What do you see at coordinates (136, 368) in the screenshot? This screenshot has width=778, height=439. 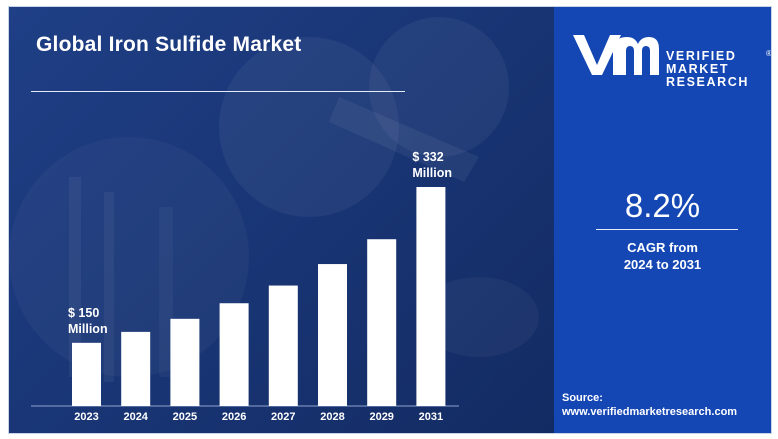 I see `bar-2024` at bounding box center [136, 368].